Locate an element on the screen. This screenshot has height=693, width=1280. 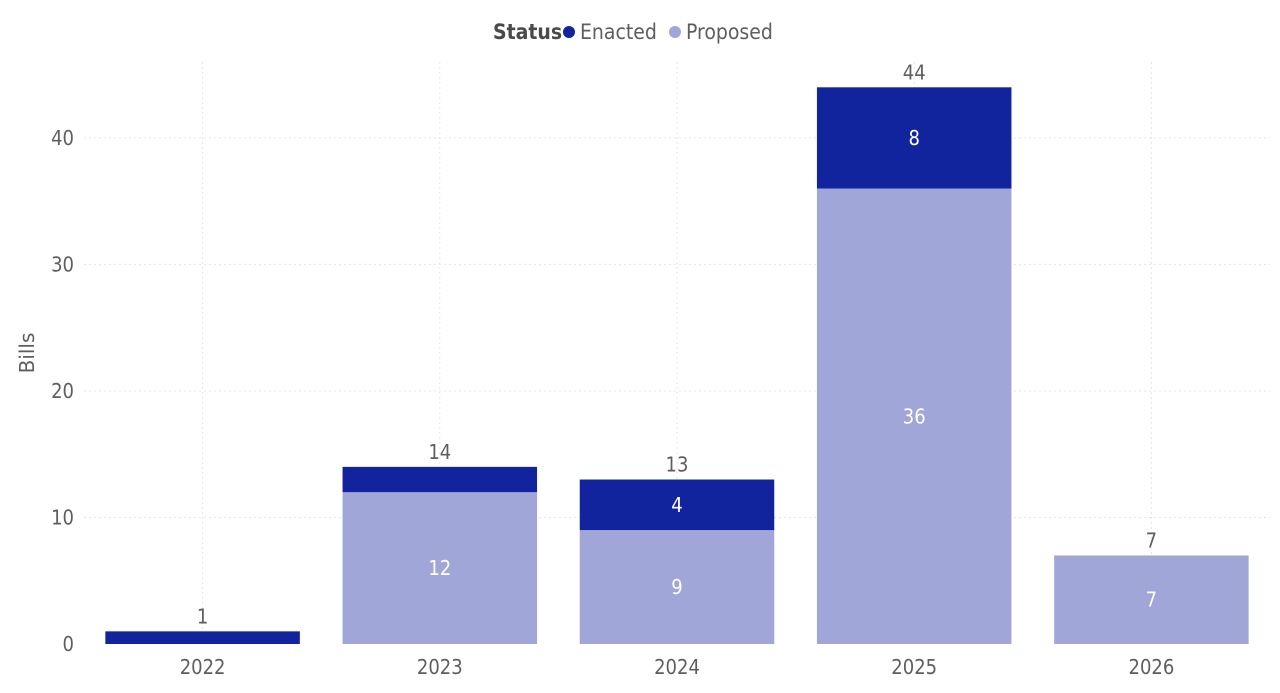
segment-label-enacted-2025: 8 is located at coordinates (913, 138).